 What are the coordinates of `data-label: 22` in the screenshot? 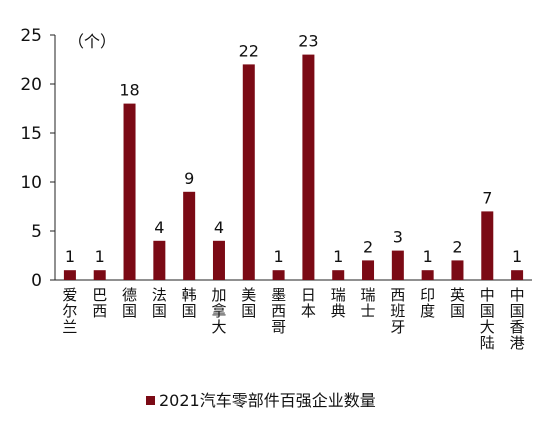 It's located at (249, 50).